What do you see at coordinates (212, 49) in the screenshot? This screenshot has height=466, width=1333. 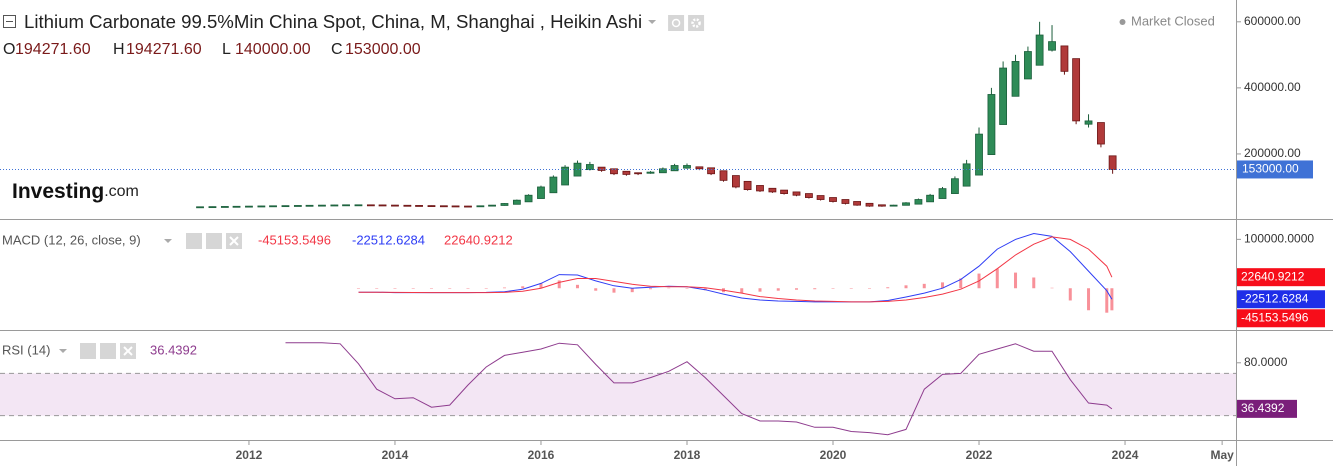 I see `ohlc-header: O 194271.60 H 194271.60 L 140000.00 C 153000.00` at bounding box center [212, 49].